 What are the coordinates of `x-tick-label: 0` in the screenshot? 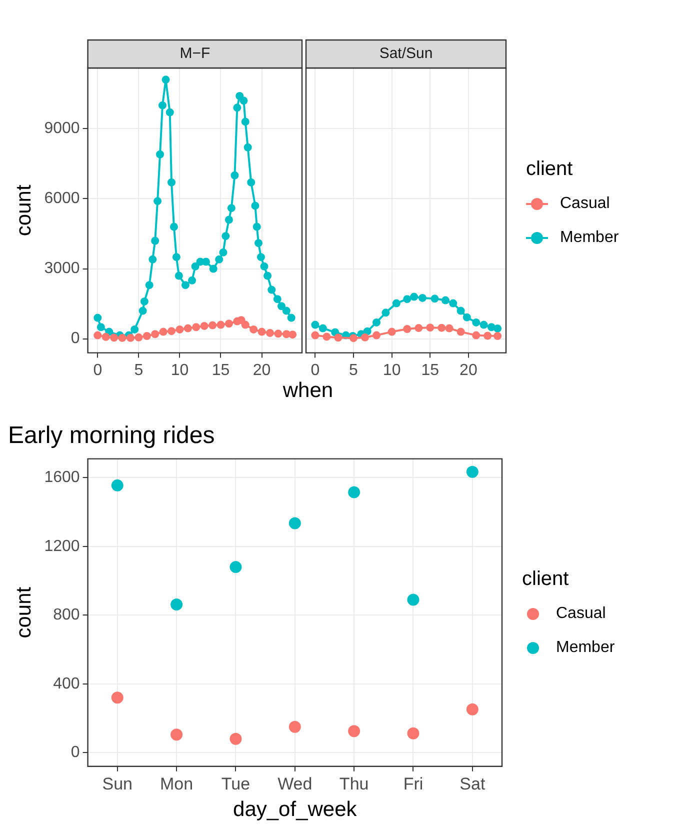 It's located at (315, 370).